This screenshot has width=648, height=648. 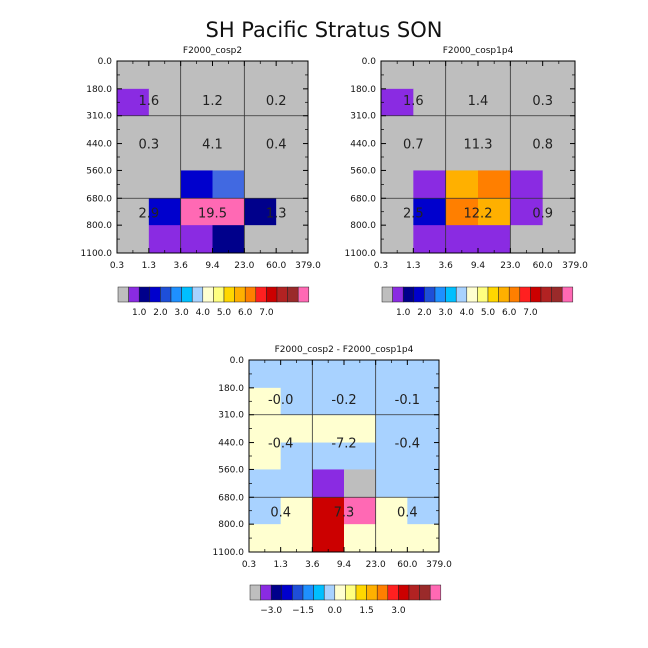 What do you see at coordinates (117, 266) in the screenshot?
I see `x-tick-label: 0.3` at bounding box center [117, 266].